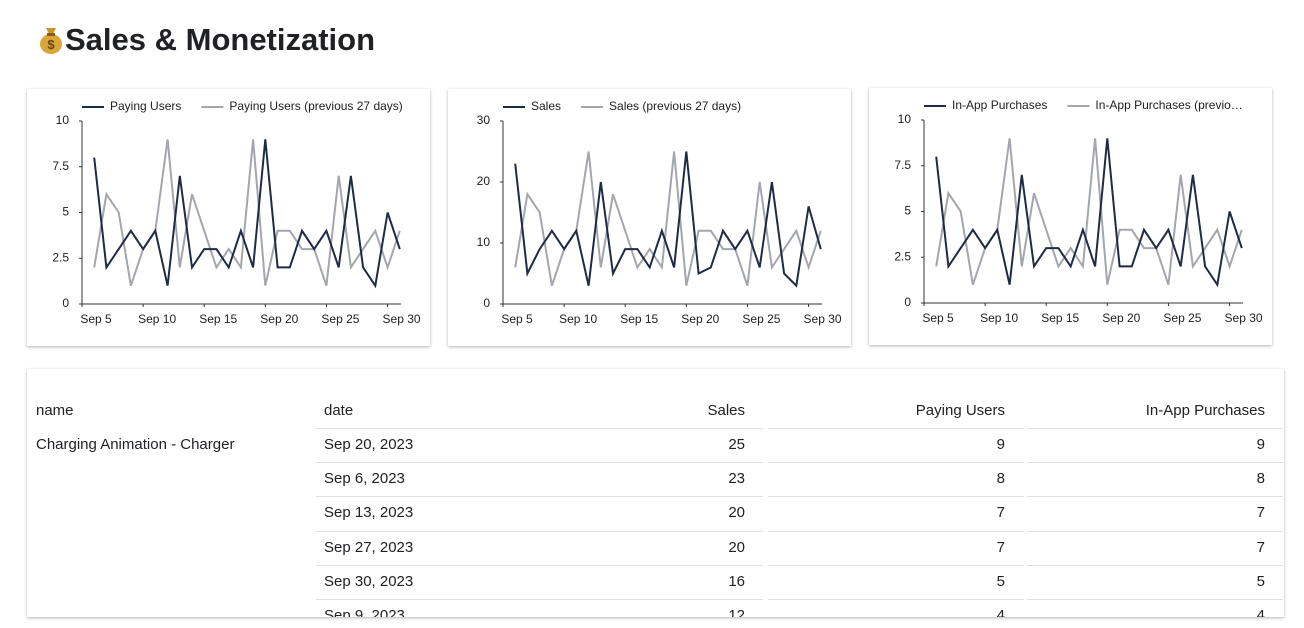 This screenshot has height=628, width=1304. I want to click on y-tick-label: 20, so click(484, 181).